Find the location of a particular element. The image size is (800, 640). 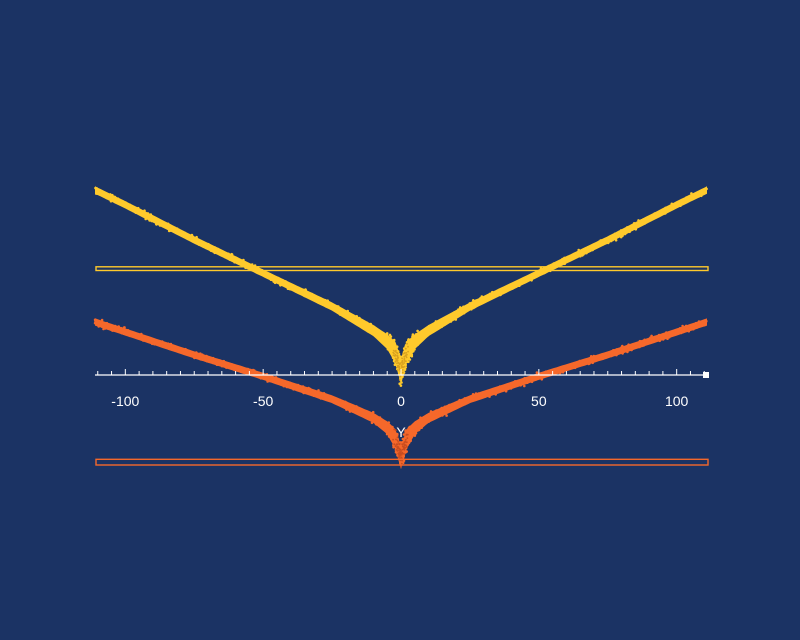

axis-end-handle is located at coordinates (706, 375).